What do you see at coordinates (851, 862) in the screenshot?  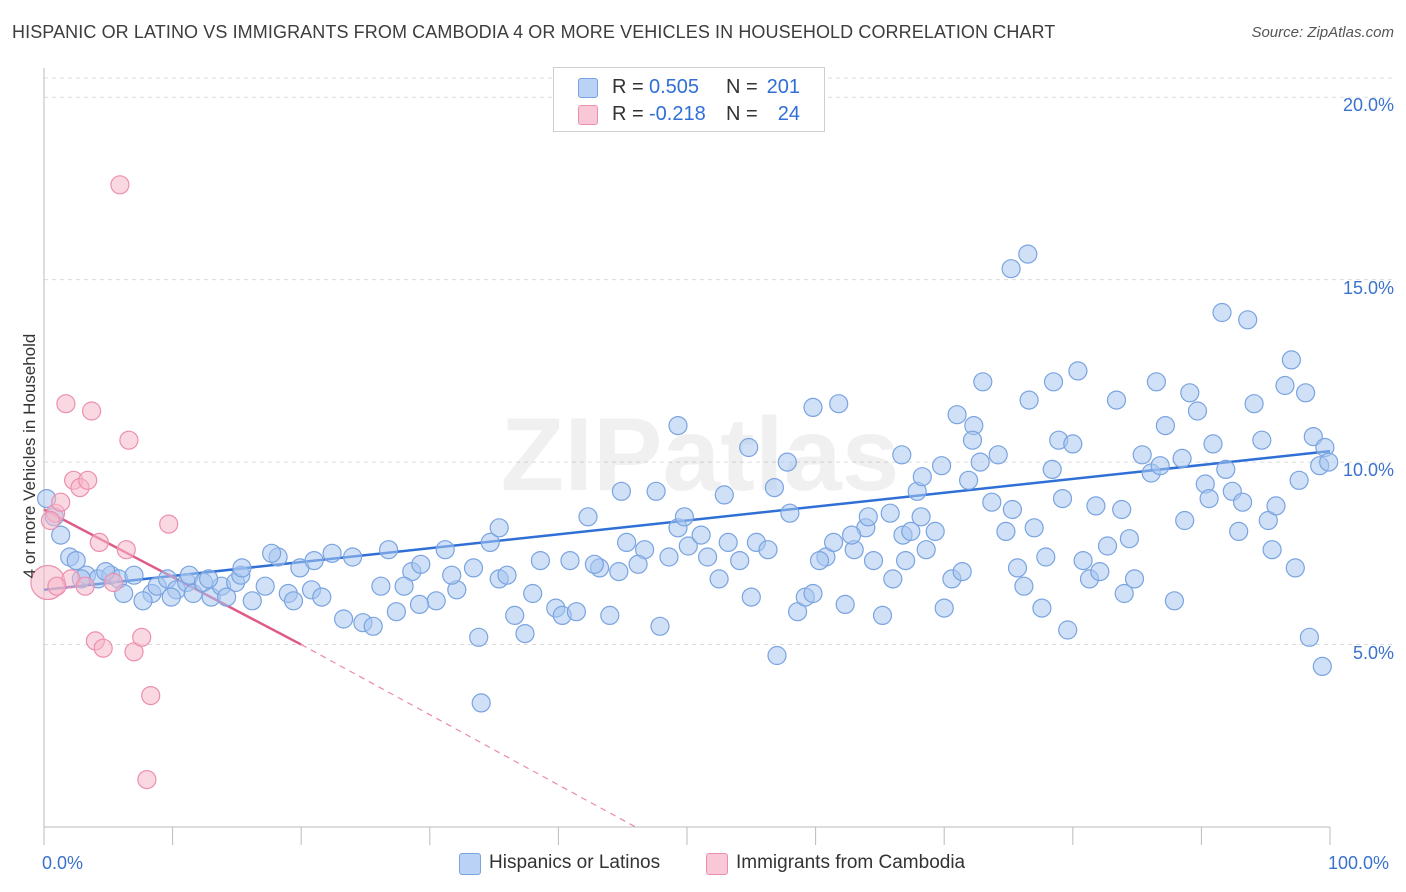 I see `bottom-legend-label-cambodia: Immigrants from Cambodia` at bounding box center [851, 862].